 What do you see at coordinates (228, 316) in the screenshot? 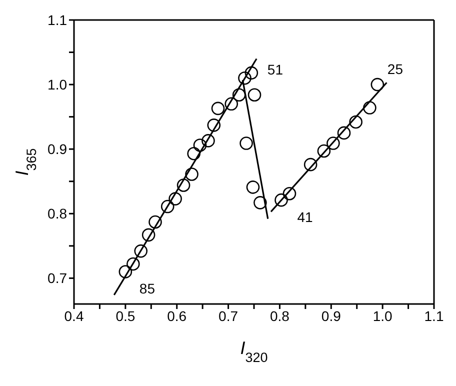
I see `x-tick-label: 0.7` at bounding box center [228, 316].